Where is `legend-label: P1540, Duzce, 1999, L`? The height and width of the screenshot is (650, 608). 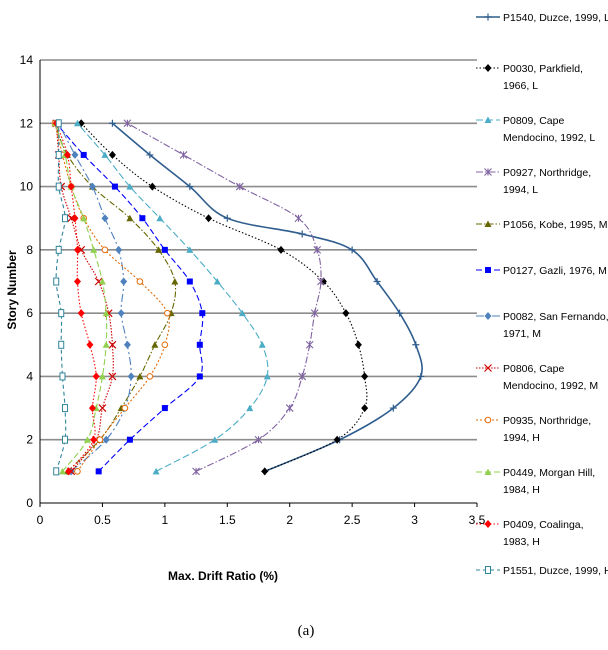
legend-label: P1540, Duzce, 1999, L is located at coordinates (555, 18).